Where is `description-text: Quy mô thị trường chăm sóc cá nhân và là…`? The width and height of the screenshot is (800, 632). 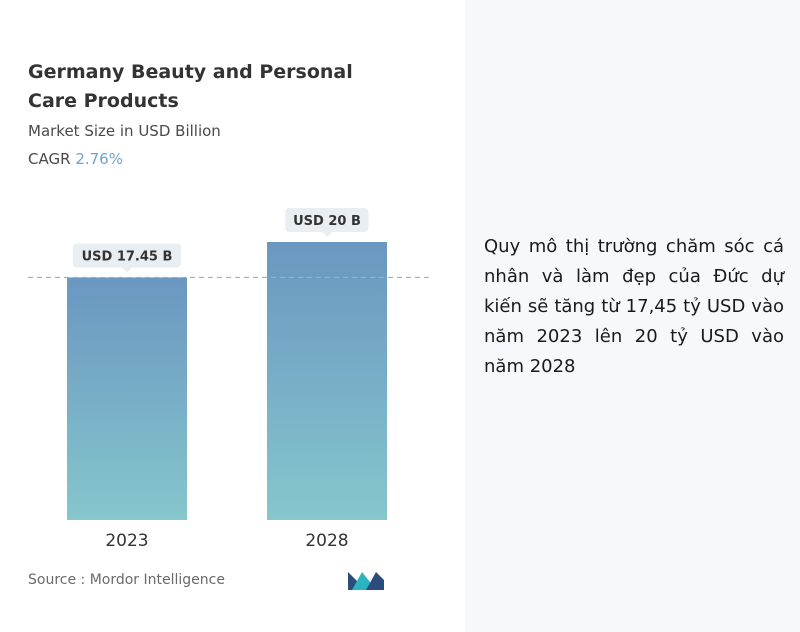 description-text: Quy mô thị trường chăm sóc cá nhân và là… is located at coordinates (634, 306).